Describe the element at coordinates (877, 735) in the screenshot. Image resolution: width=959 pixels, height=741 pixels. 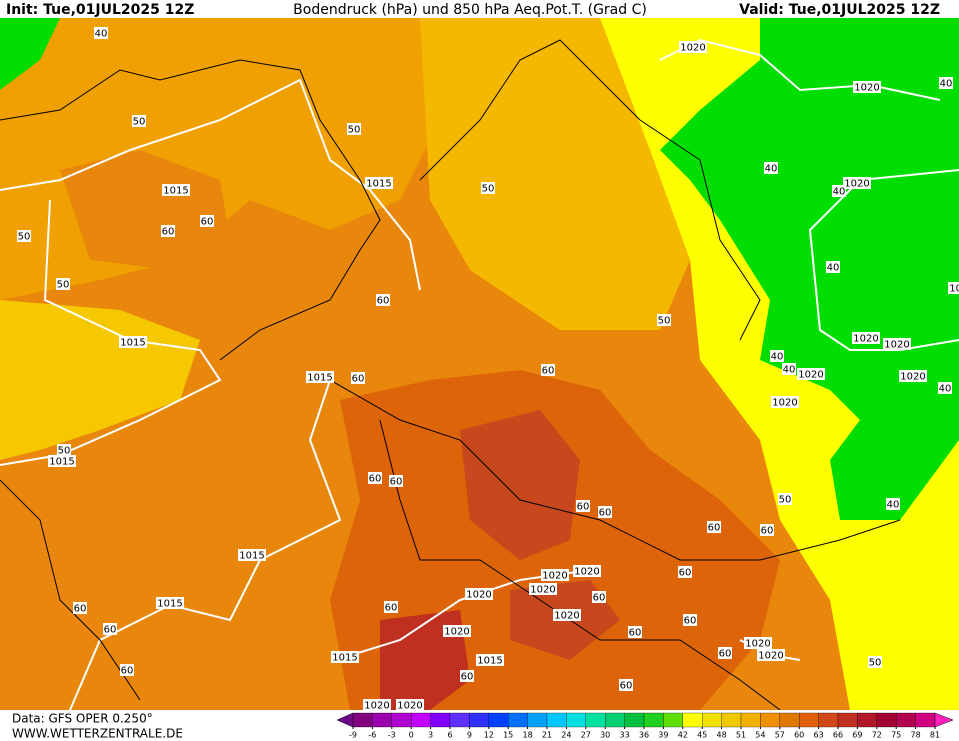
I see `colorbar-tick-label: 72` at that location.